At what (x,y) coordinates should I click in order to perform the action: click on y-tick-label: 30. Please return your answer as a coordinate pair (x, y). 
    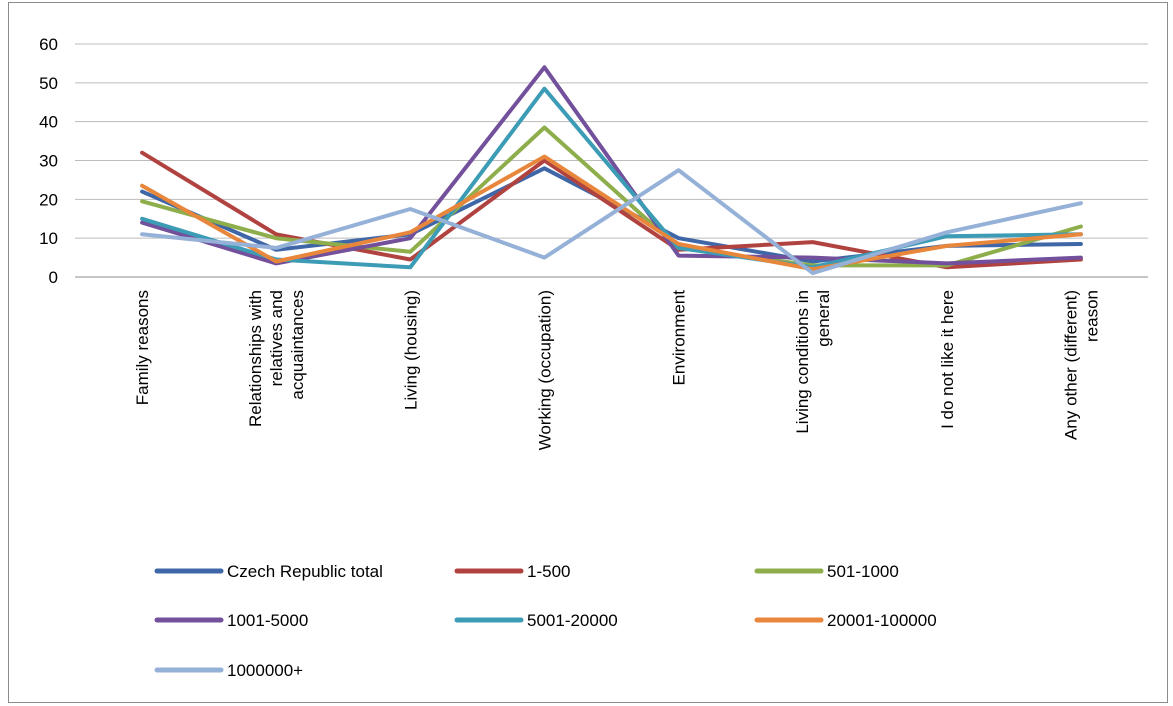
    Looking at the image, I should click on (48, 161).